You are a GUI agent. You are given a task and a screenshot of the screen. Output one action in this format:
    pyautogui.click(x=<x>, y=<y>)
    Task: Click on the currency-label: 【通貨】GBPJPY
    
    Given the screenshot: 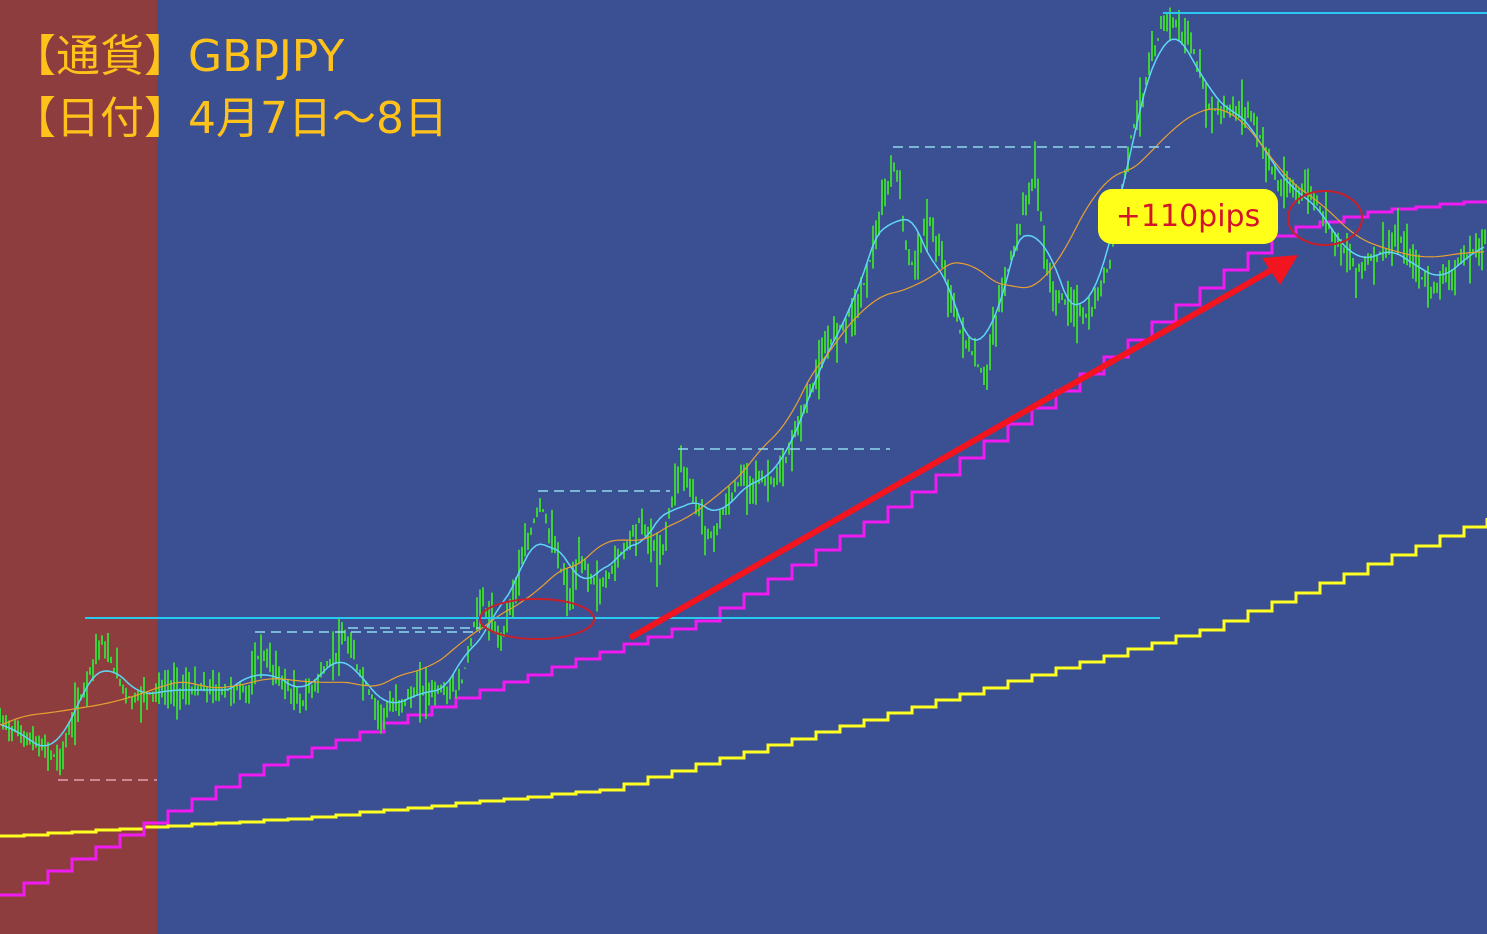 What is the action you would take?
    pyautogui.click(x=178, y=56)
    